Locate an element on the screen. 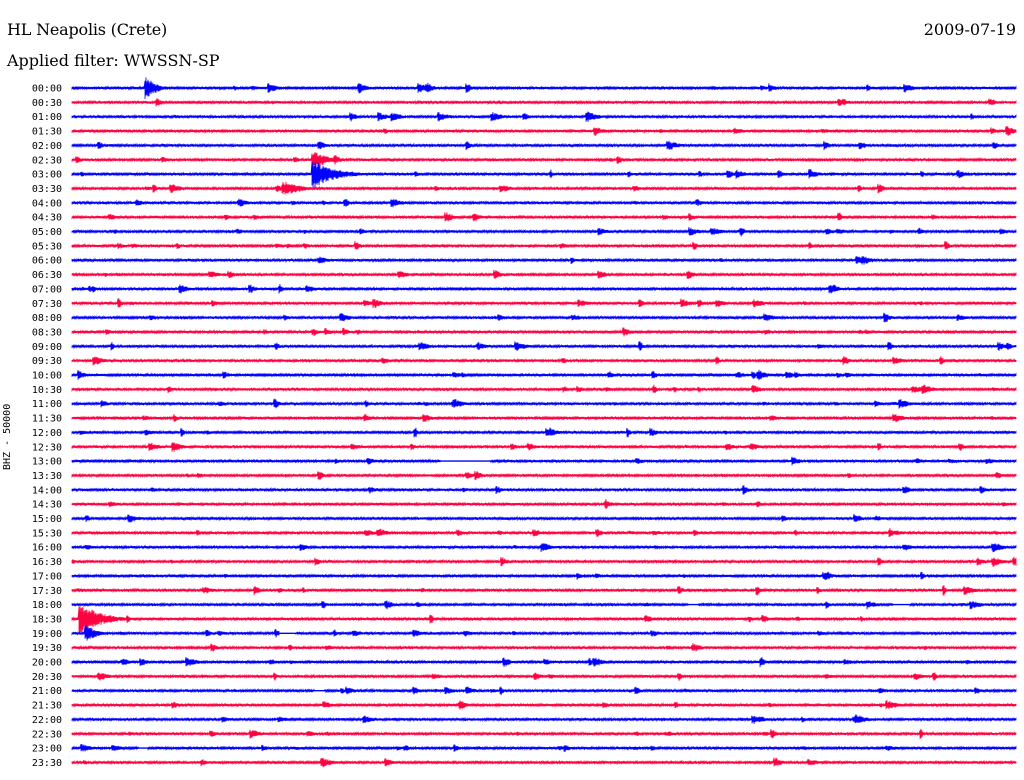 This screenshot has width=1024, height=780. hour-label: 06:30 is located at coordinates (47, 275).